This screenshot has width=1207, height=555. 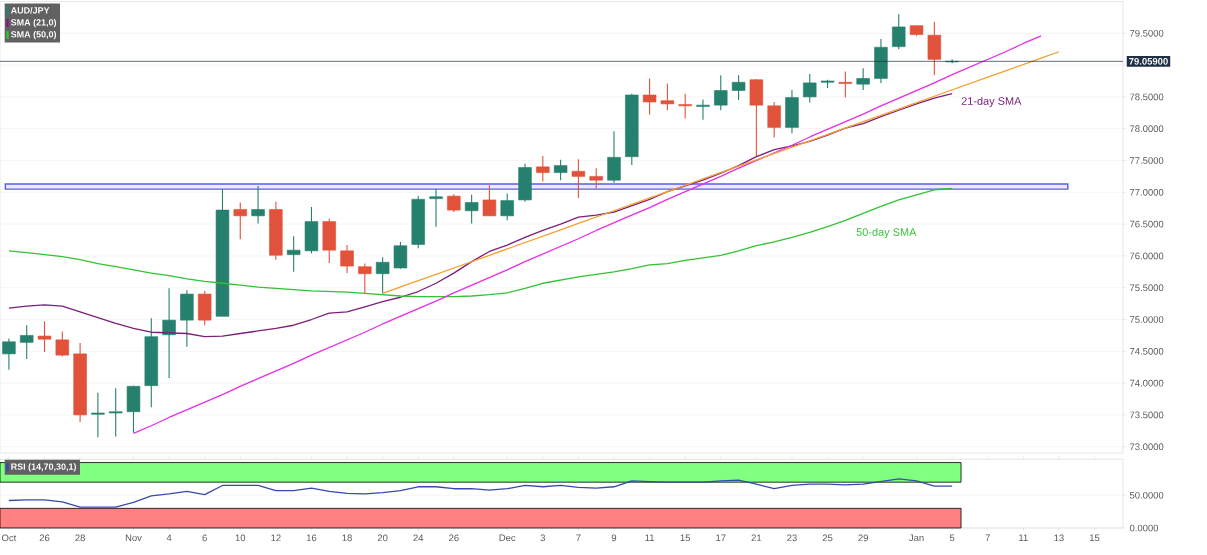 I want to click on y-tick-label: 0.0000, so click(x=1144, y=528).